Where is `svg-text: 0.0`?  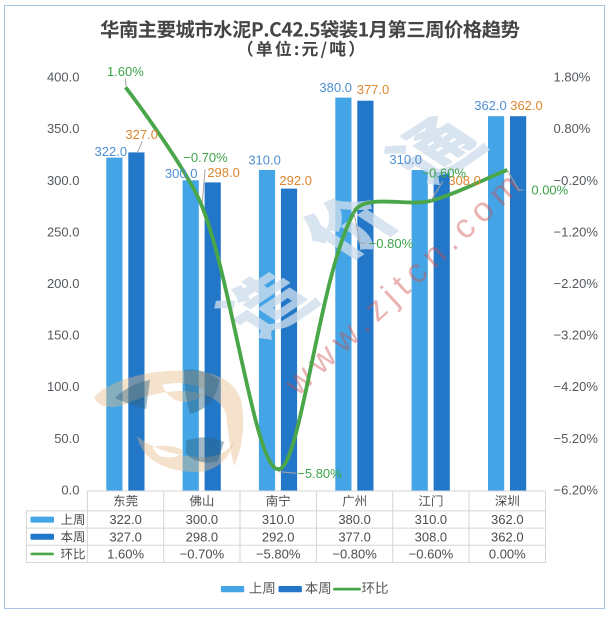
svg-text: 0.0 is located at coordinates (70, 489).